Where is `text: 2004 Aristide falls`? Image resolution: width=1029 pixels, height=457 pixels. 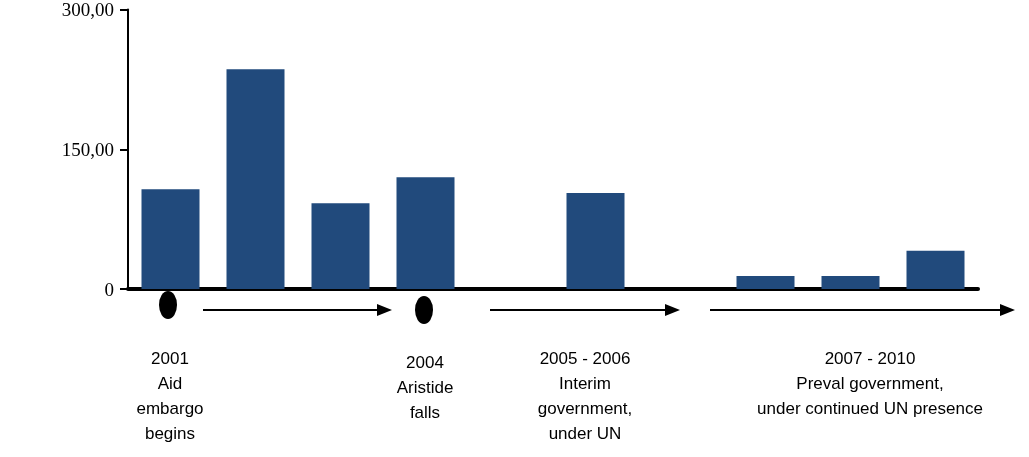
text: 2004 Aristide falls is located at coordinates (425, 387).